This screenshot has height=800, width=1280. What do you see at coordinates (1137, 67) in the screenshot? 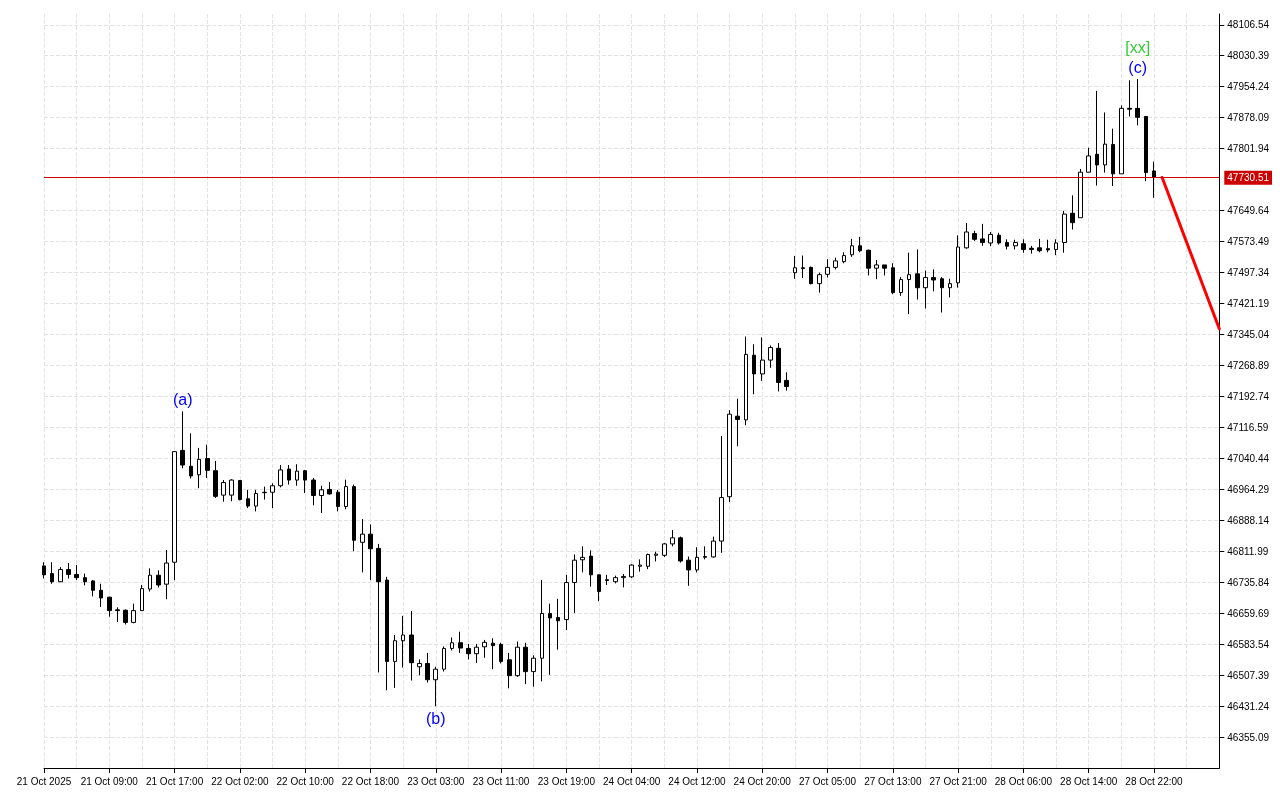
I see `annotation: (c)` at bounding box center [1137, 67].